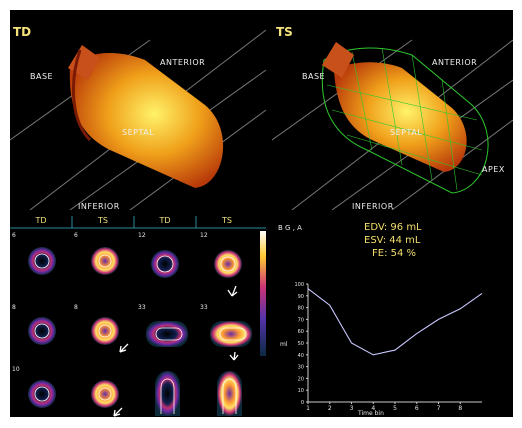 The width and height of the screenshot is (522, 428). Describe the element at coordinates (99, 206) in the screenshot. I see `td-inferior-label: INFERIOR` at that location.